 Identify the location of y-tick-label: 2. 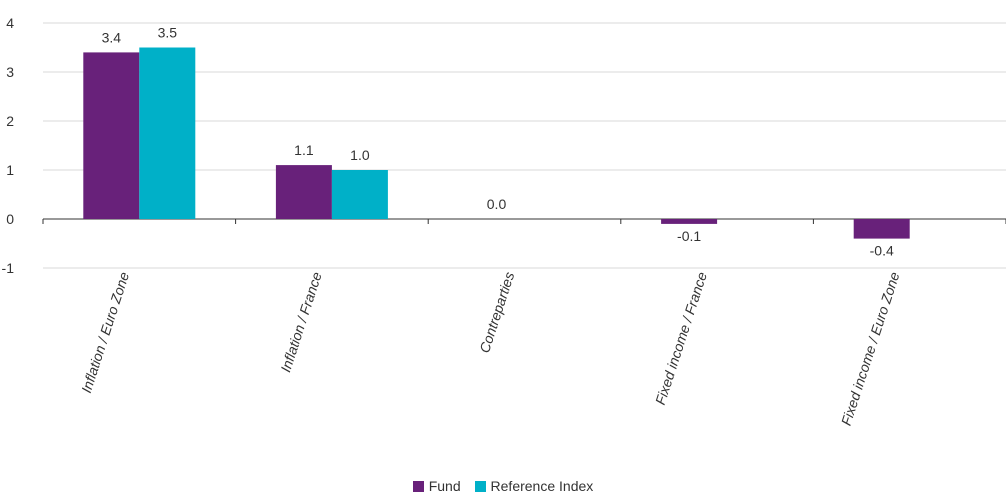
(10, 121).